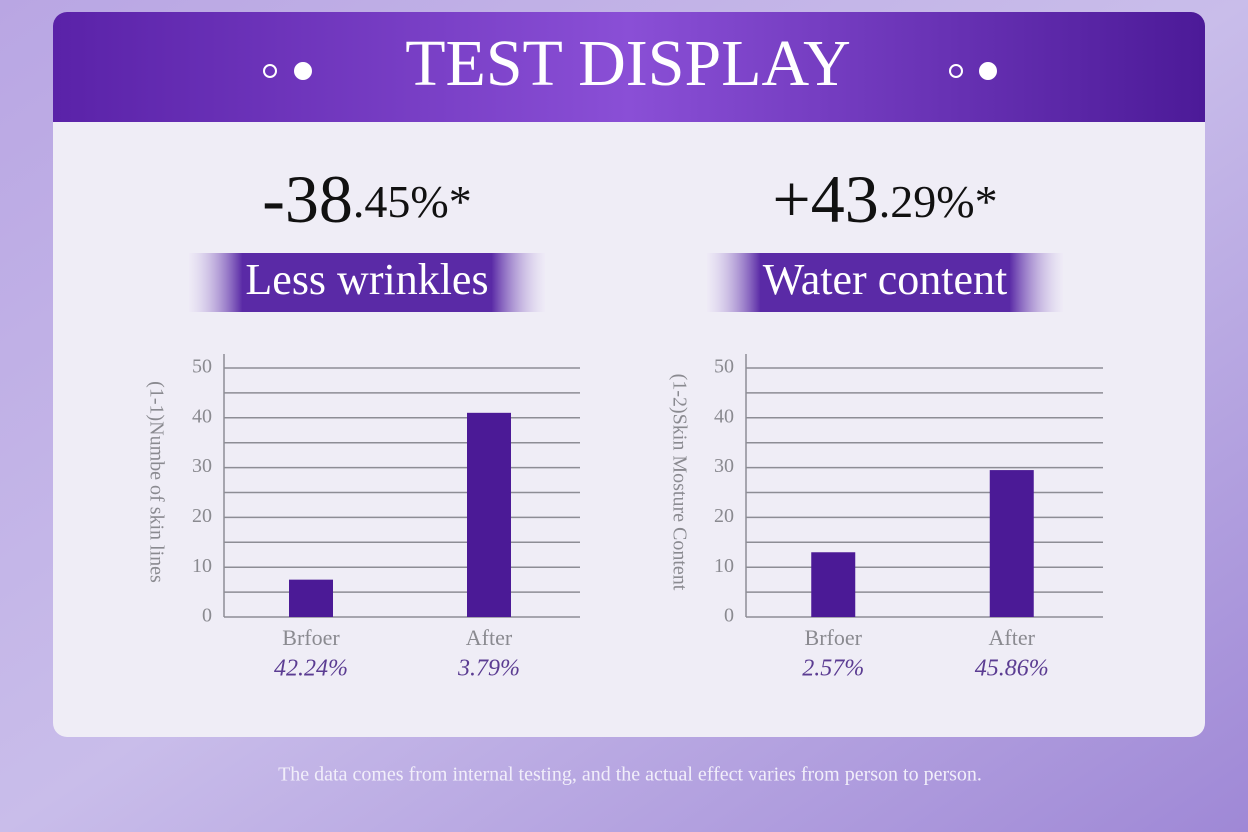 Image resolution: width=1248 pixels, height=832 pixels. I want to click on y-axis-label: (1-1)Numbe of skin lines, so click(156, 482).